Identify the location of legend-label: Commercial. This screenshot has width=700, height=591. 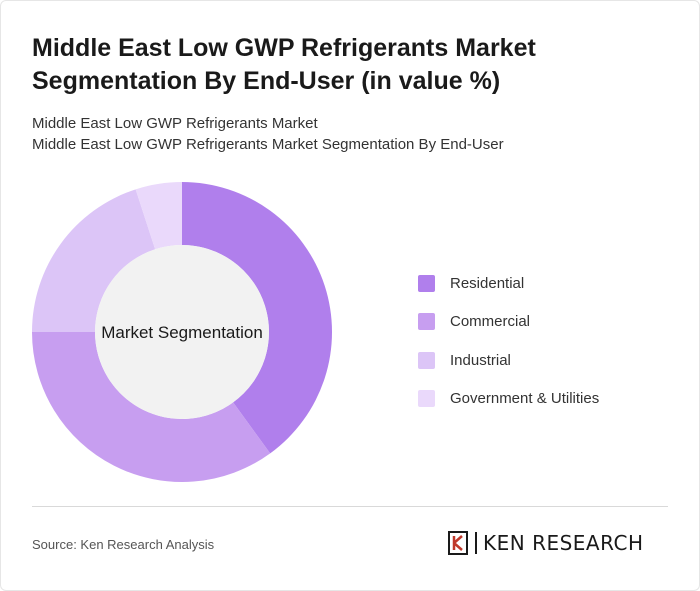
(490, 322).